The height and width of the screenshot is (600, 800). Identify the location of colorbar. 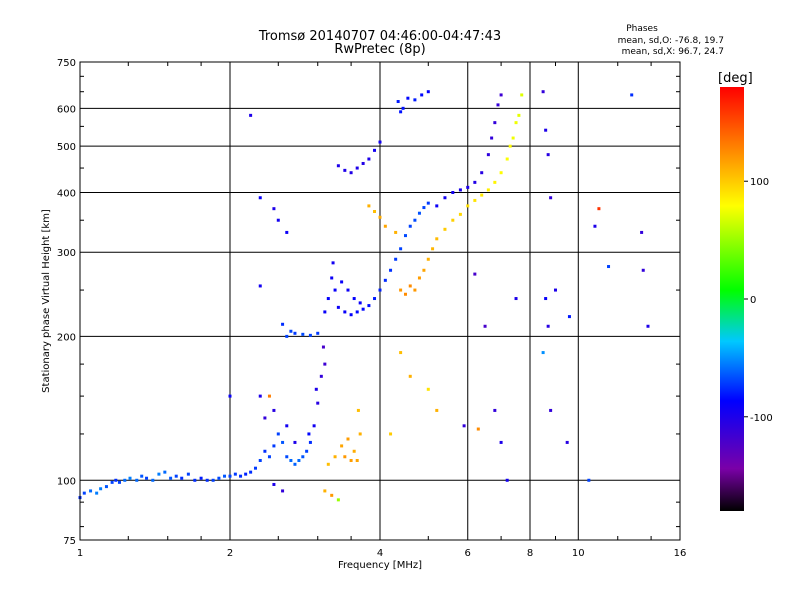
(732, 299).